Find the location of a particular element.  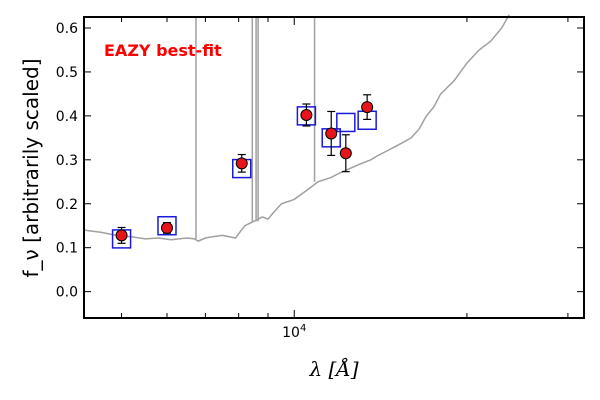

y-tick-label: 0.0 is located at coordinates (67, 293).